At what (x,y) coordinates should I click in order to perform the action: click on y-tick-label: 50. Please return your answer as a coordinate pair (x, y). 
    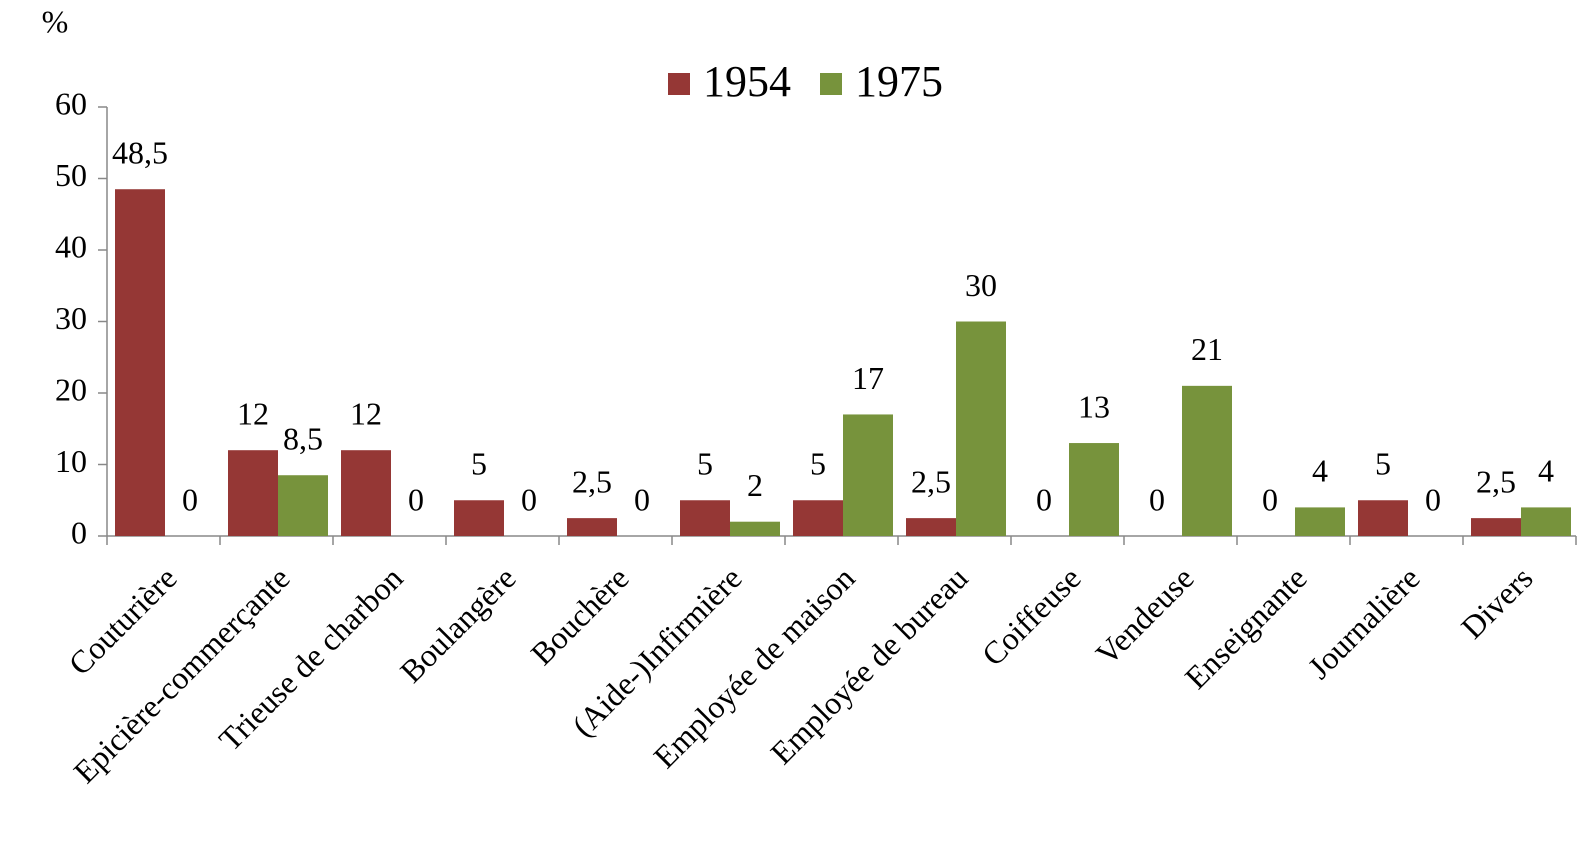
    Looking at the image, I should click on (71, 175).